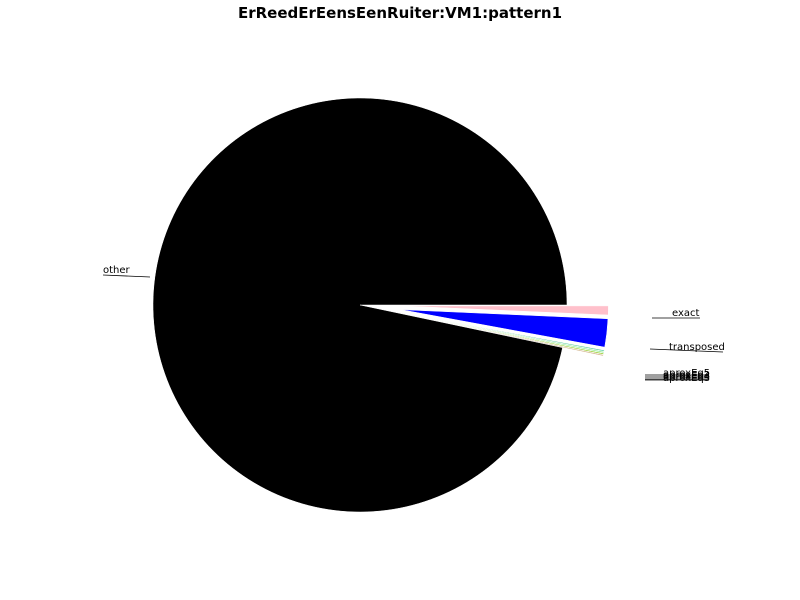 The image size is (800, 600). I want to click on pie-slice-aproxEq4, so click(502, 333).